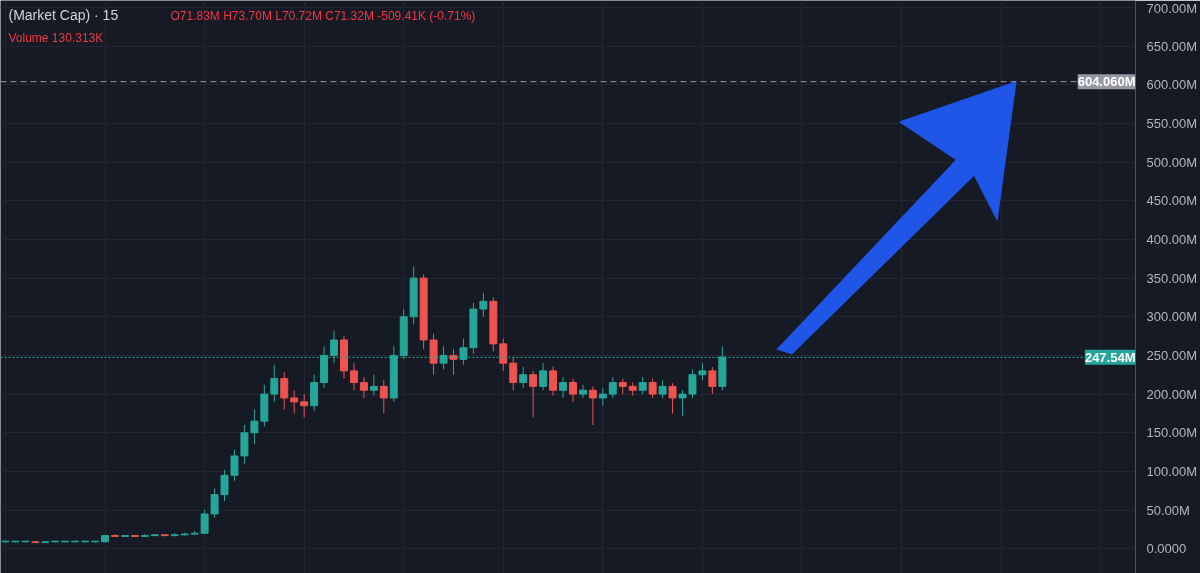  What do you see at coordinates (1168, 510) in the screenshot?
I see `y-tick-label: 50.00M` at bounding box center [1168, 510].